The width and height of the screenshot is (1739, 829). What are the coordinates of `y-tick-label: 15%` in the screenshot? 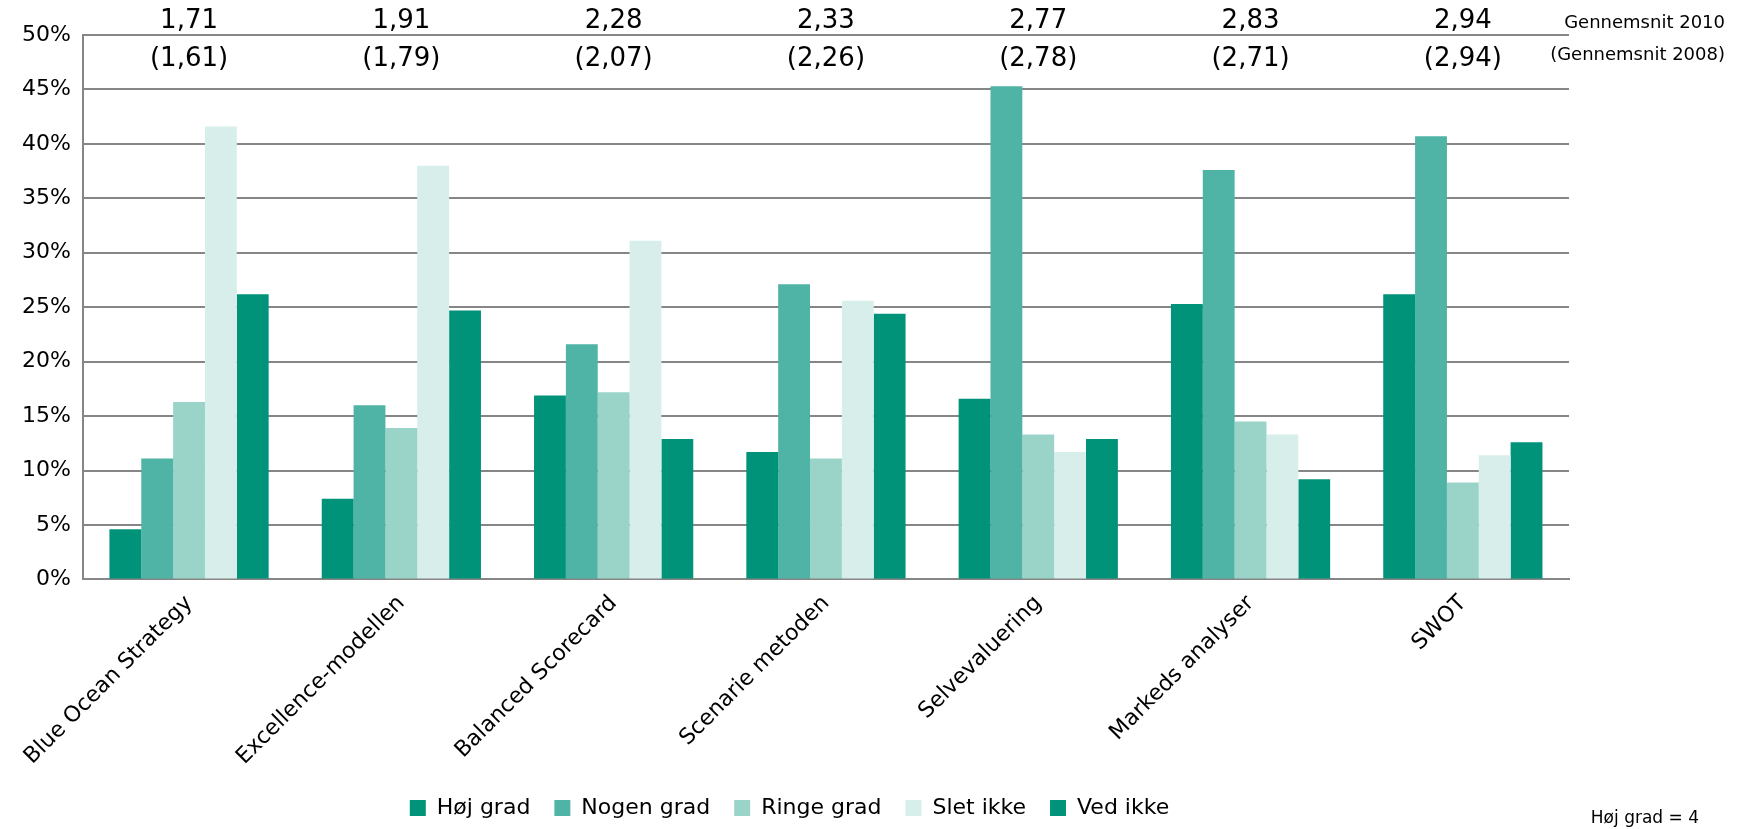 It's located at (46, 414).